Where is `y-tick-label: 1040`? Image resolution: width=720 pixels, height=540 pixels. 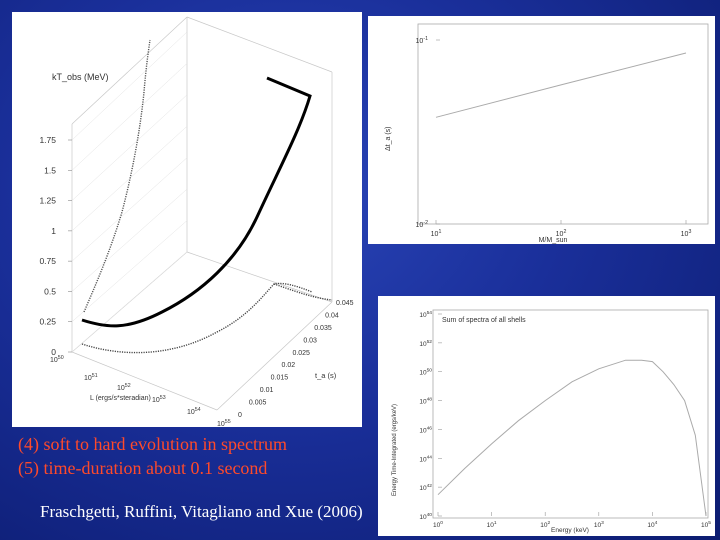 y-tick-label: 1040 is located at coordinates (425, 516).